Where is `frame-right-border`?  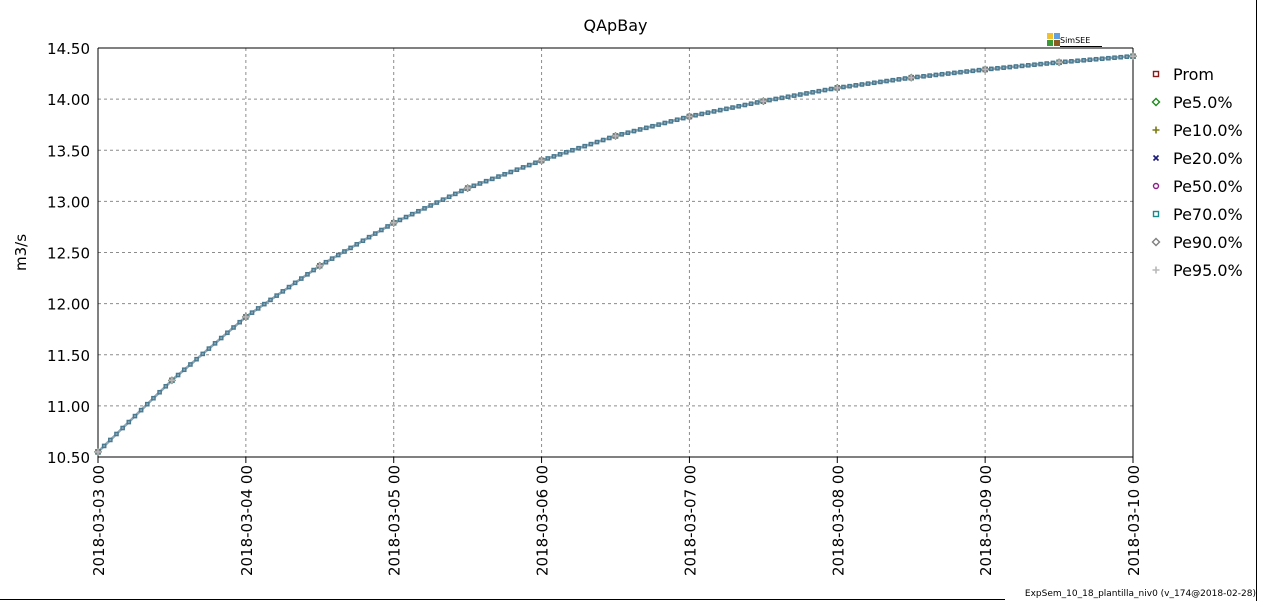
frame-right-border is located at coordinates (1256, 300).